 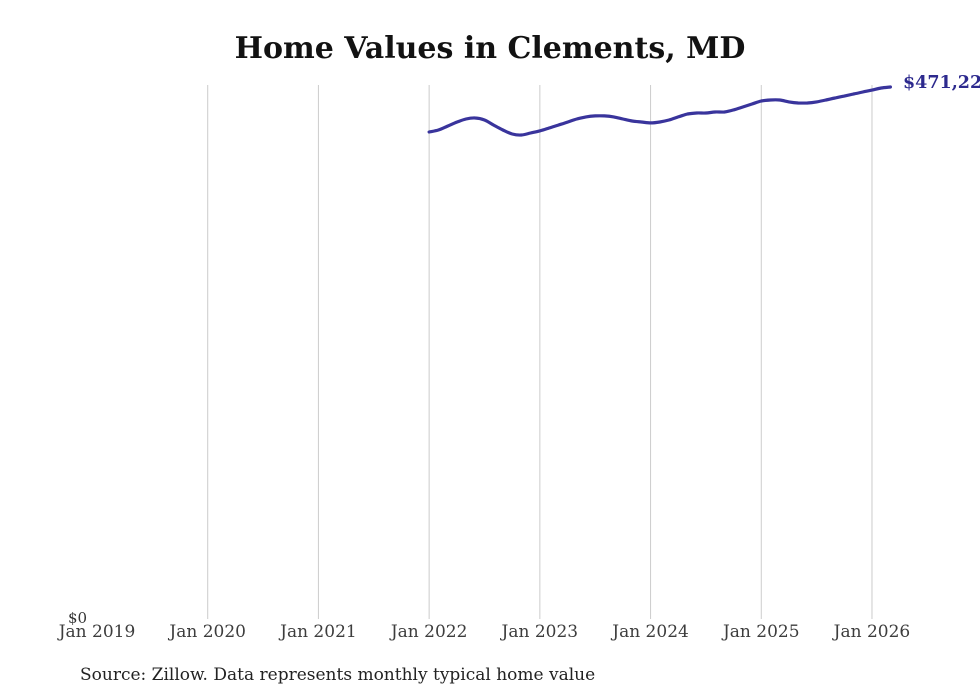 I want to click on x-tick-label: Jan 2020, so click(x=207, y=632).